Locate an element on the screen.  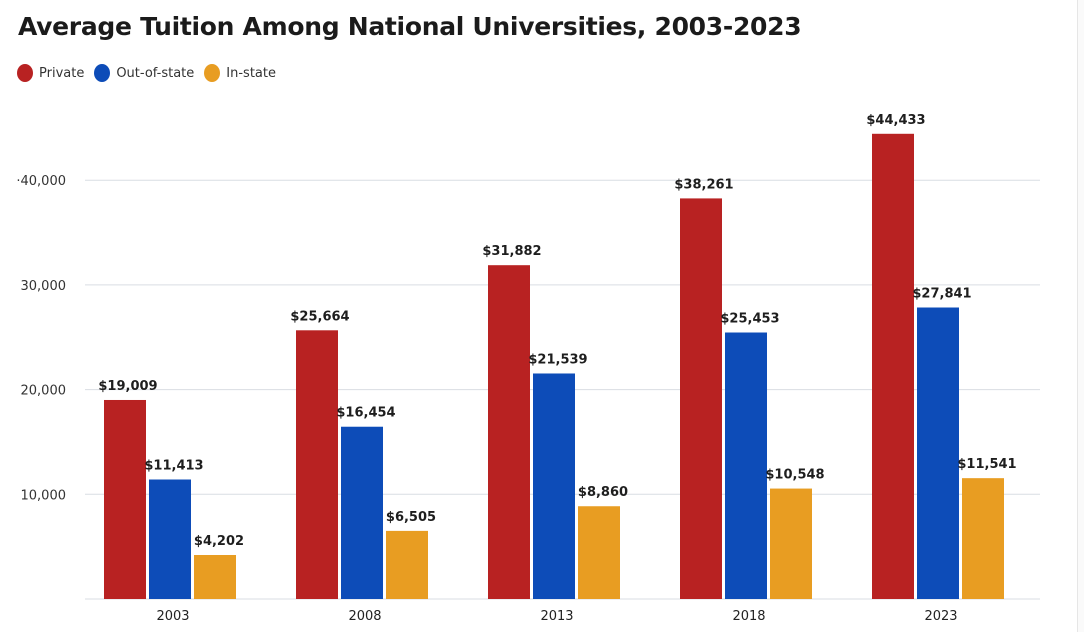
data-label: $8,860 is located at coordinates (603, 492).